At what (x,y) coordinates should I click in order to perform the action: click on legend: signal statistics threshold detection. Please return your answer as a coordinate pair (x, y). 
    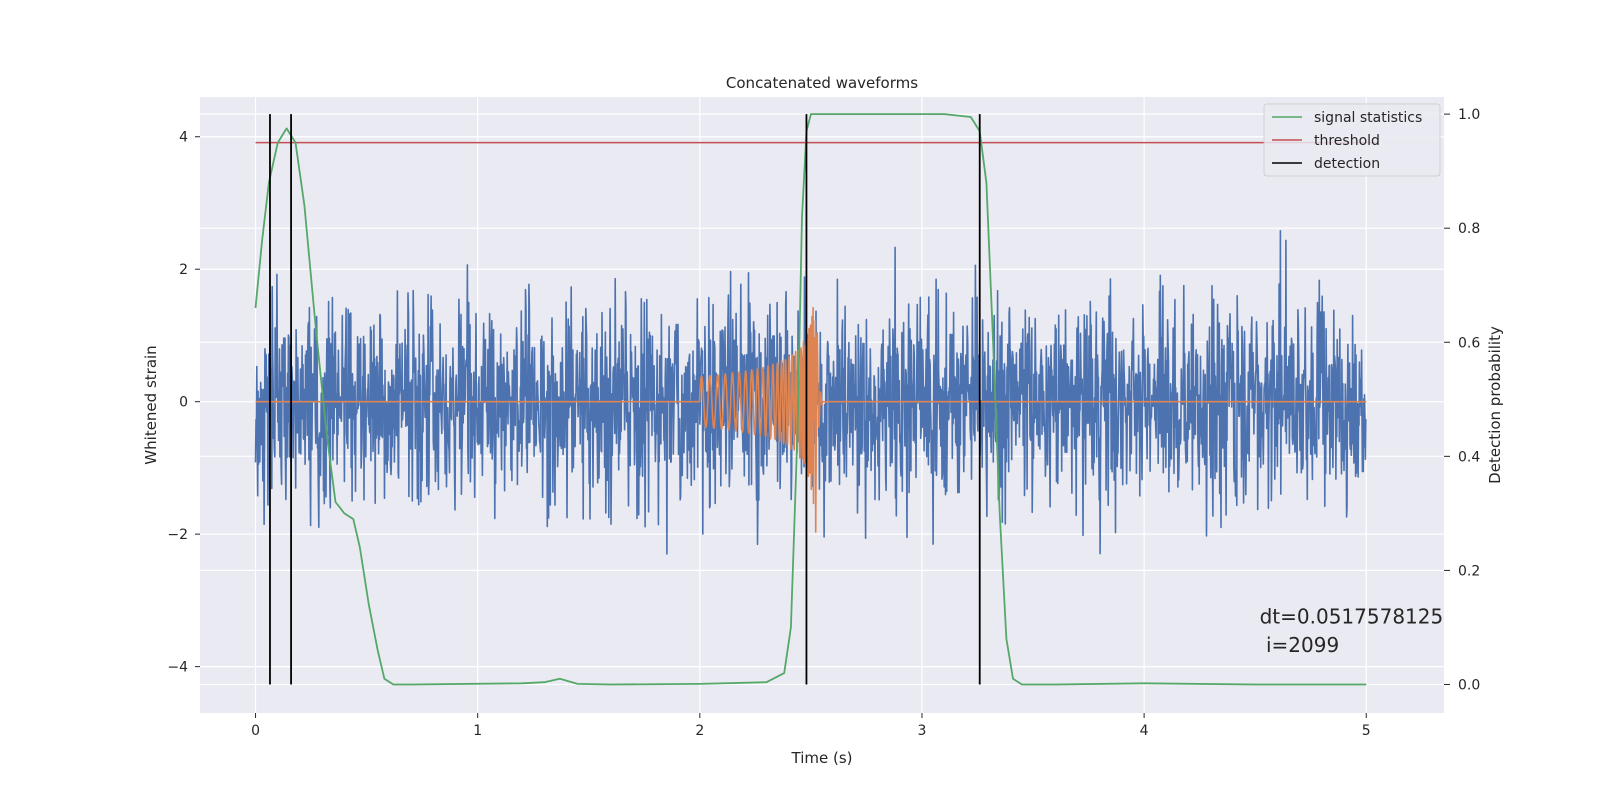
    Looking at the image, I should click on (1352, 140).